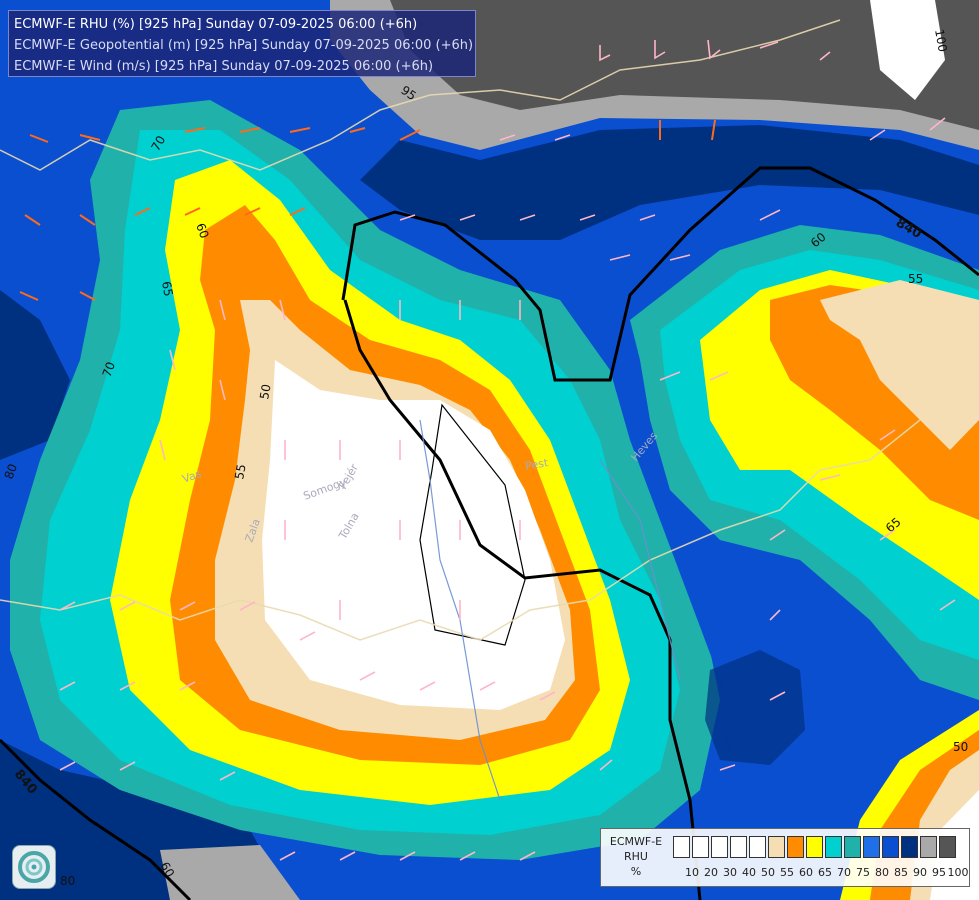  I want to click on legend-tick-label: 10, so click(692, 872).